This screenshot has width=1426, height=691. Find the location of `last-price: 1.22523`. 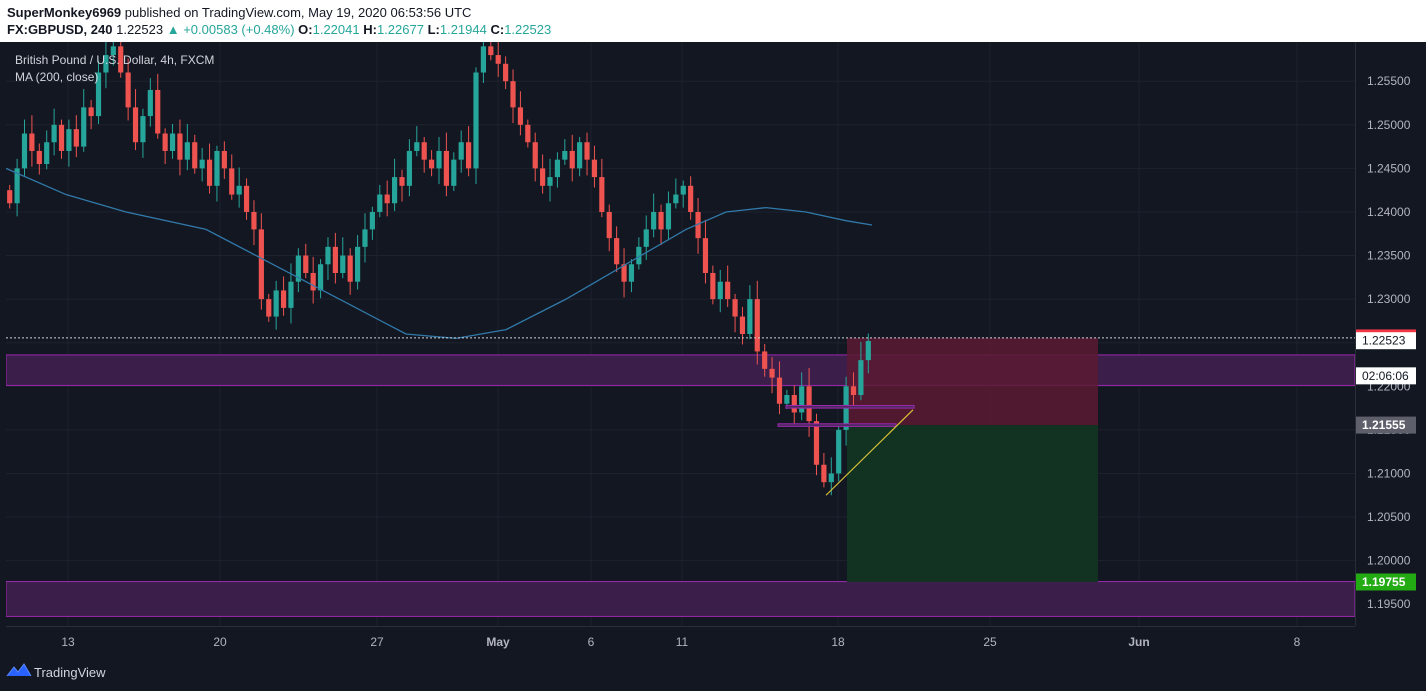

last-price: 1.22523 is located at coordinates (140, 29).